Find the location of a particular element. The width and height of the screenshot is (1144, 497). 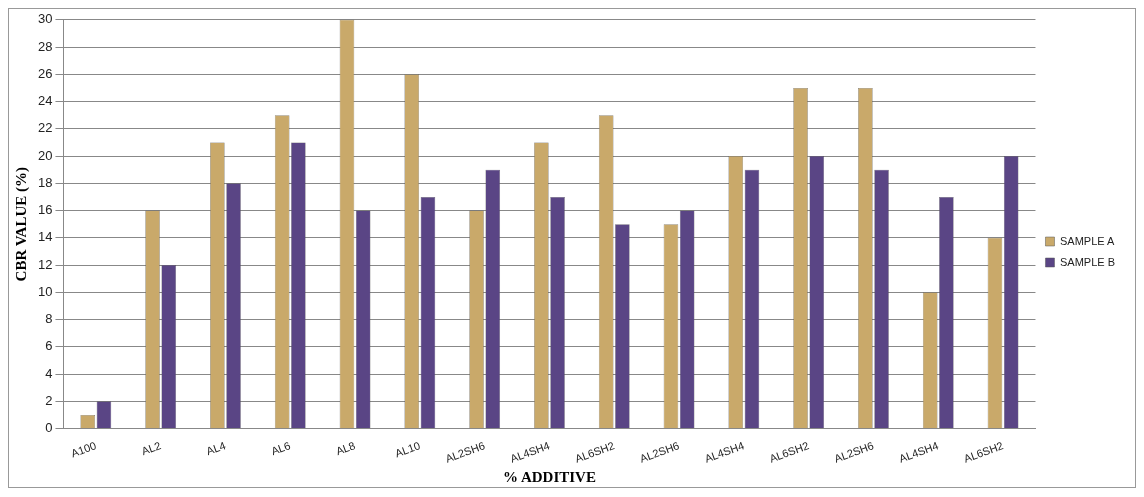

y-tick-label: 22 is located at coordinates (45, 128).